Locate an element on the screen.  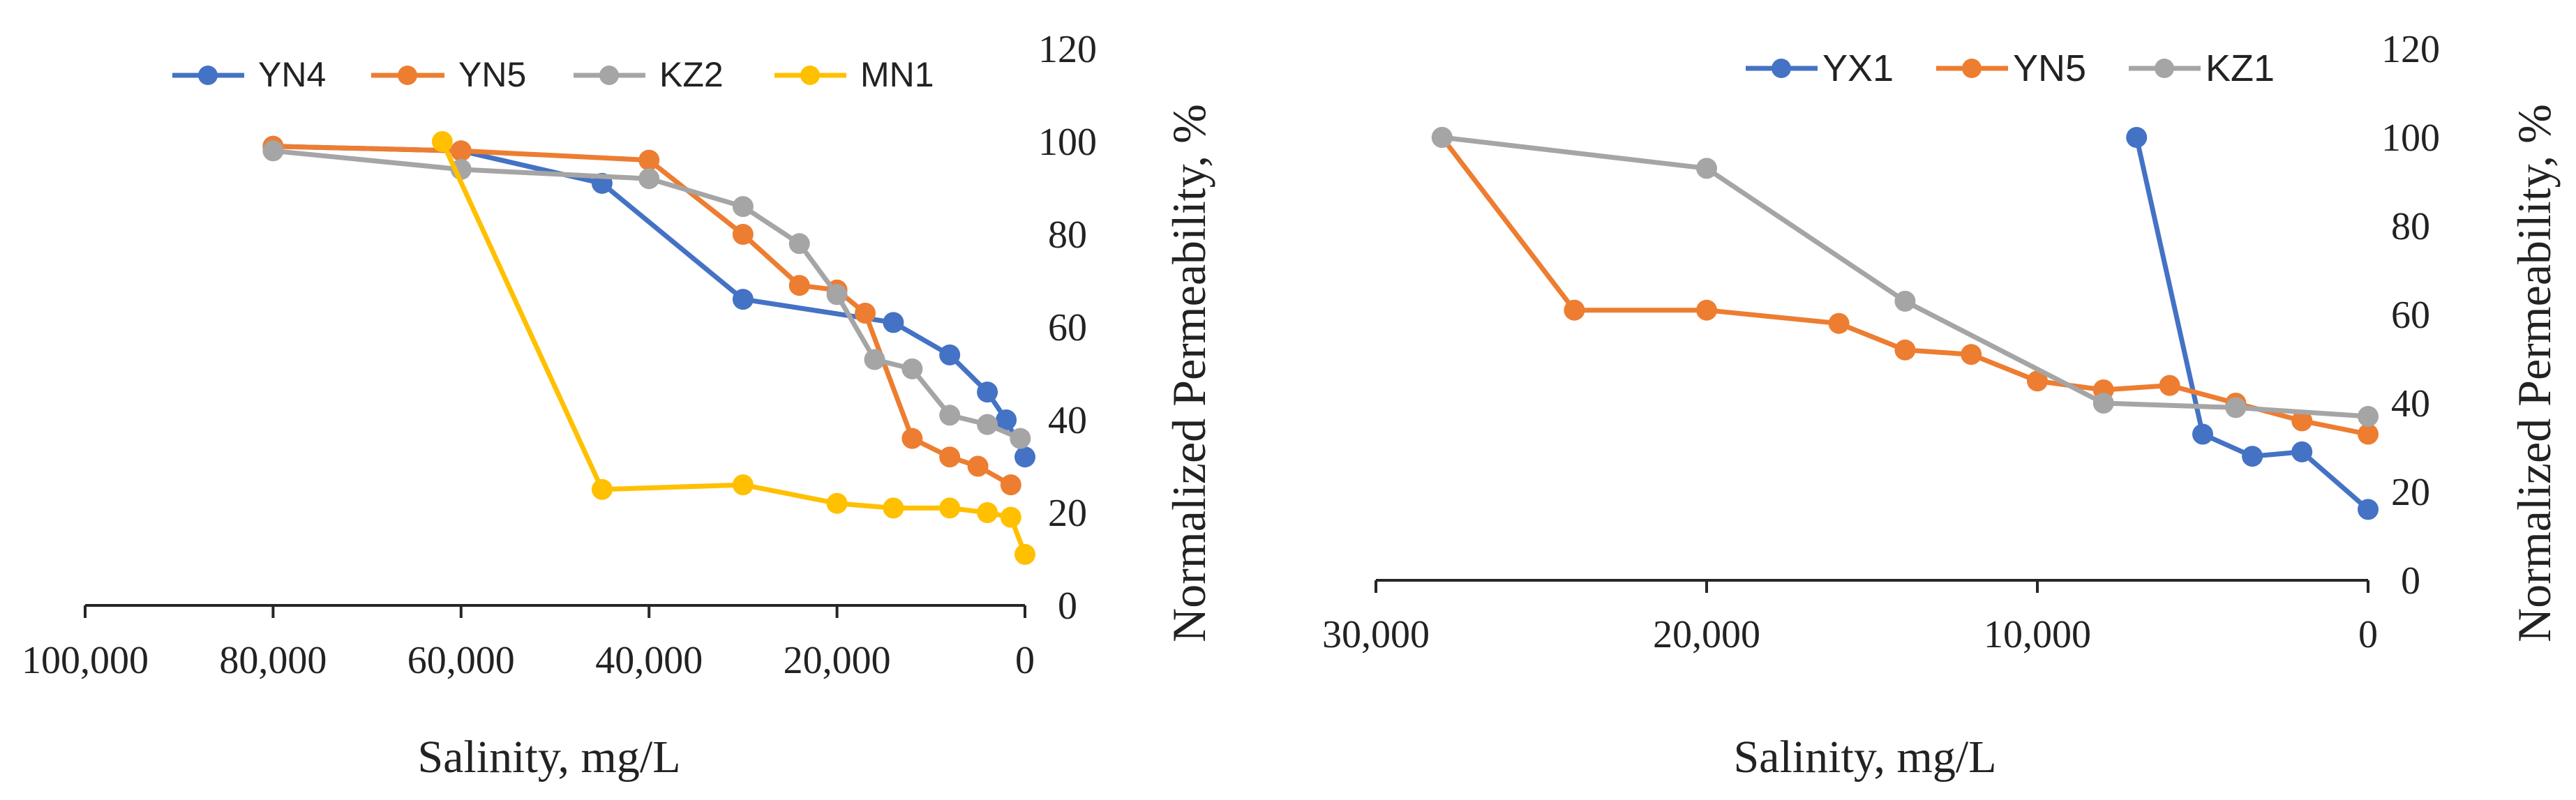
legend-marker-mn1 is located at coordinates (810, 75).